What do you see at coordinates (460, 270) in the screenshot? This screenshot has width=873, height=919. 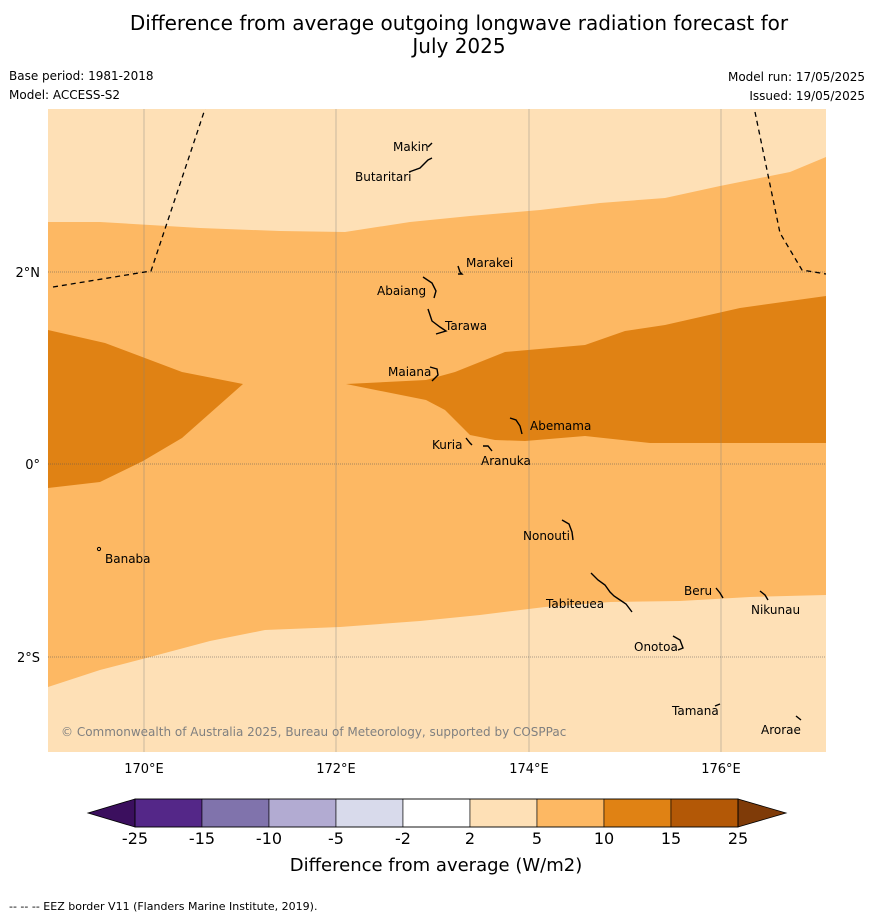 I see `marakei-coast` at bounding box center [460, 270].